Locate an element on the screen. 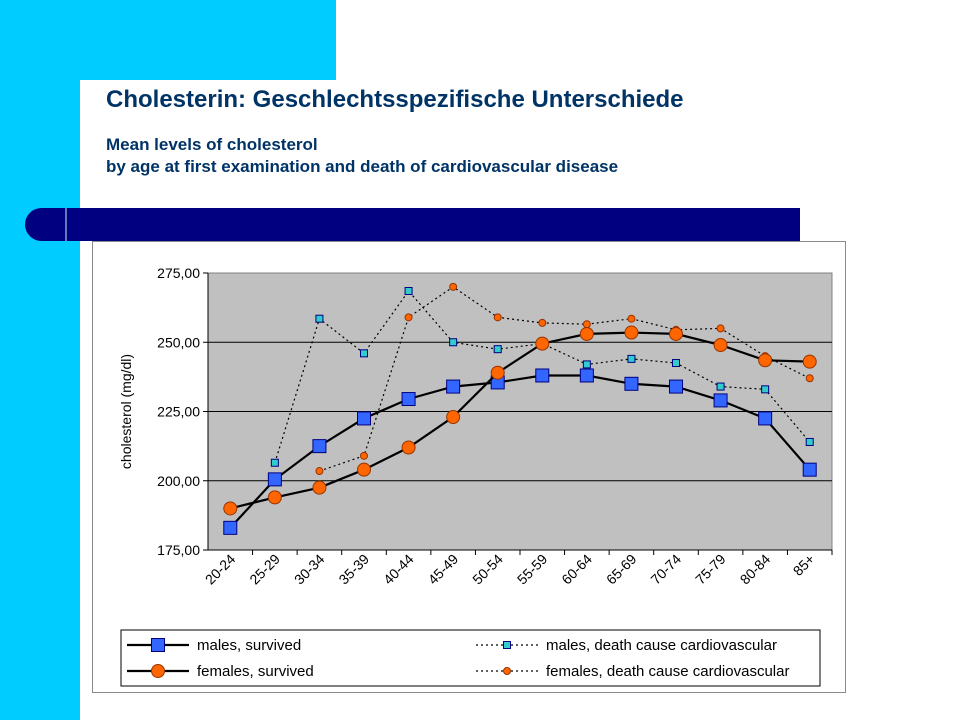 The image size is (960, 720). header-band is located at coordinates (412, 224).